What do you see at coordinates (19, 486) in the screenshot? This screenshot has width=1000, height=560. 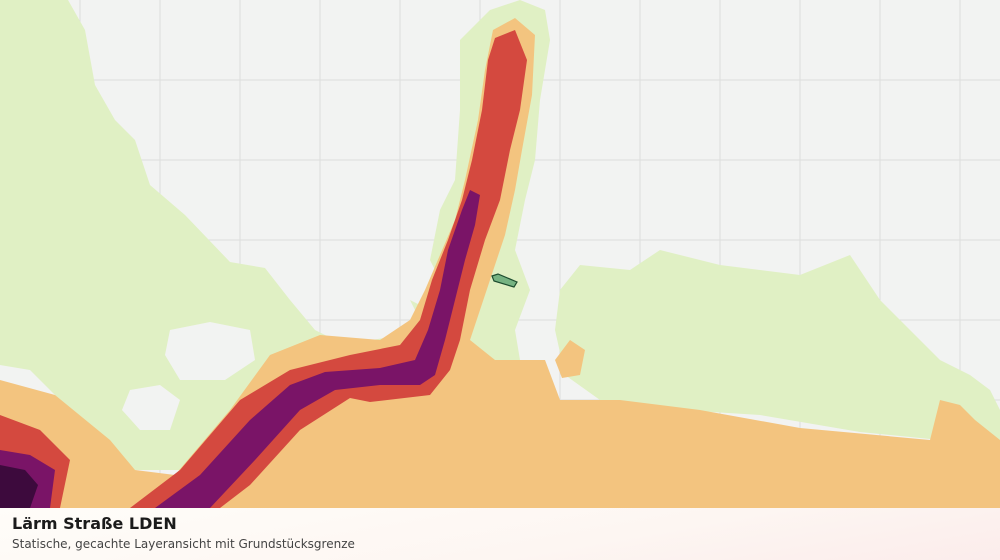 I see `noise-zone-extreme` at bounding box center [19, 486].